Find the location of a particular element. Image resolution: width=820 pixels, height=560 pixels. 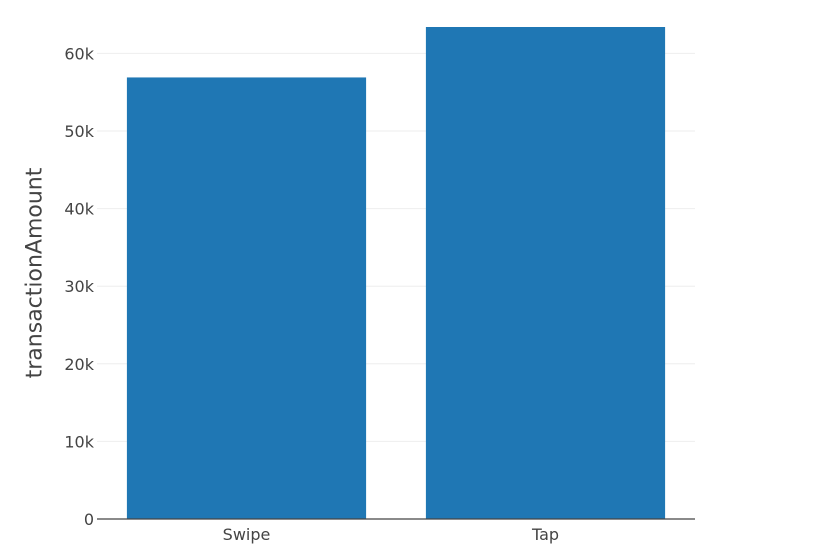

y-tick-label: 30k is located at coordinates (79, 286).